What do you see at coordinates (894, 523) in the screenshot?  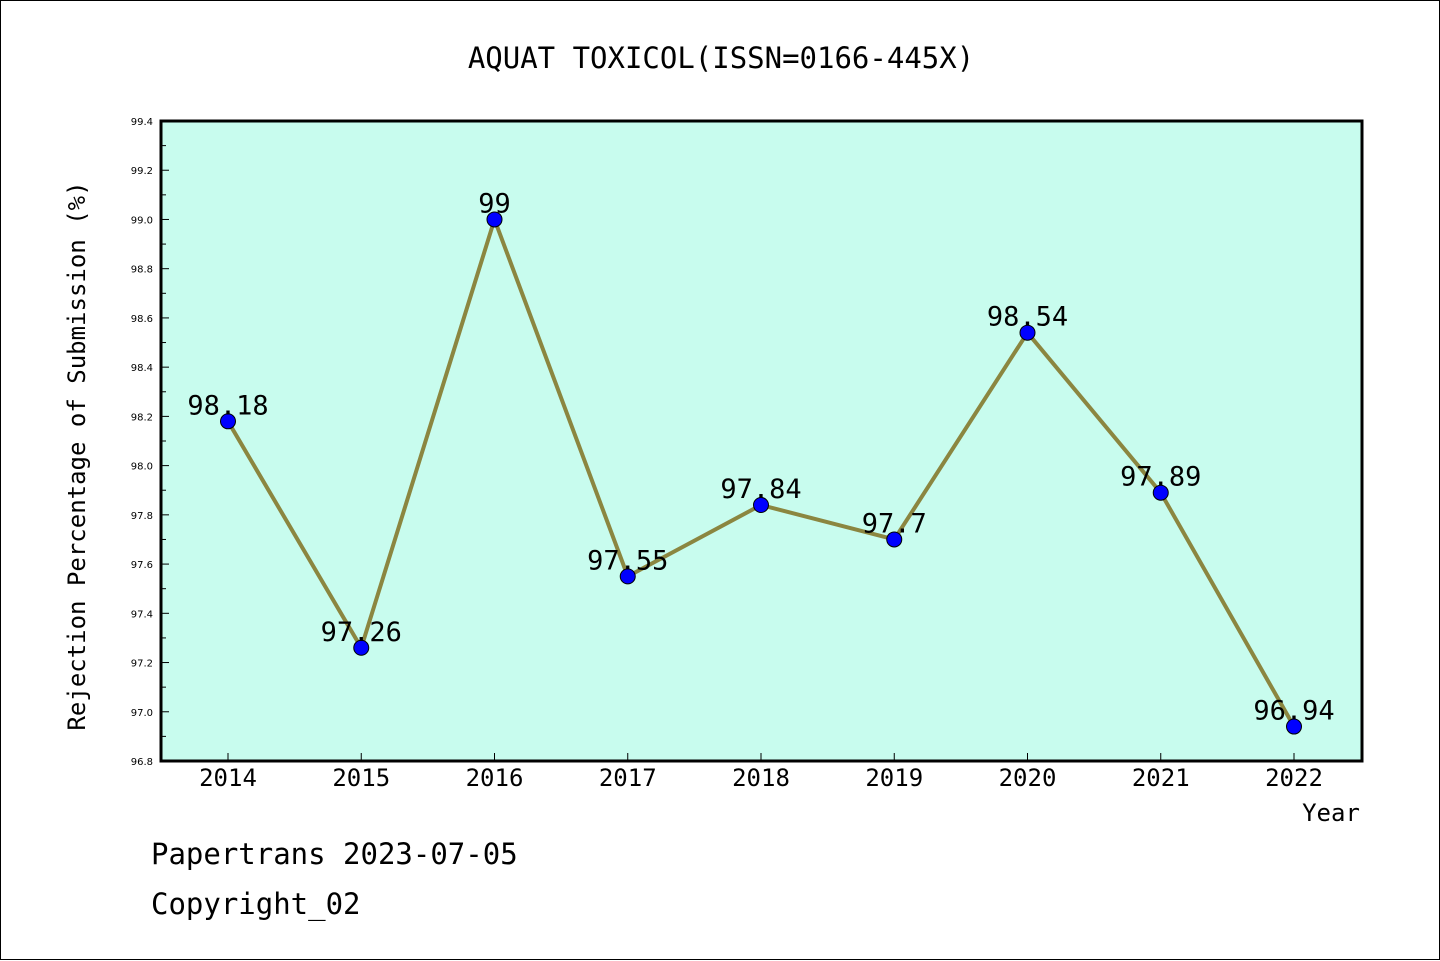 I see `data-label: 97.7` at bounding box center [894, 523].